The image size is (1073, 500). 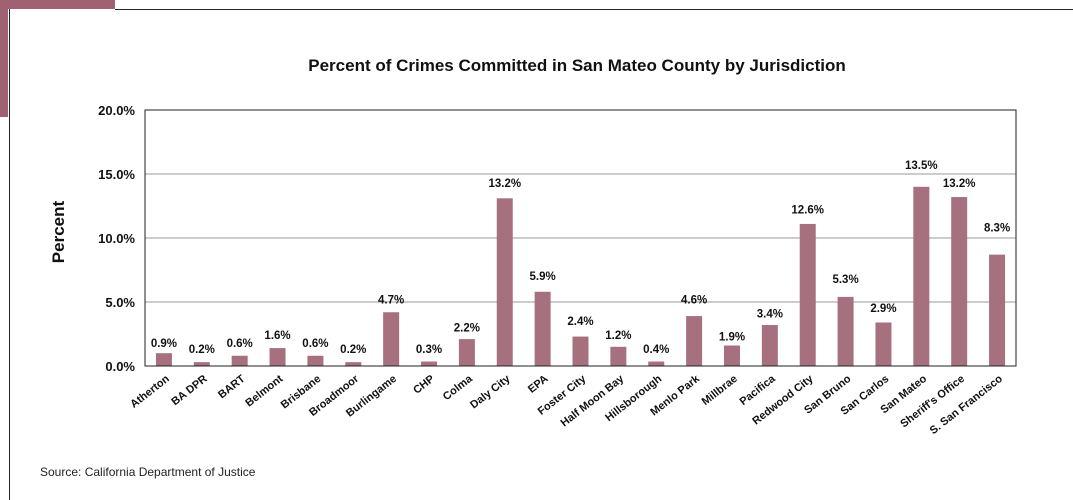 I want to click on data-label: 0.9%, so click(x=164, y=344).